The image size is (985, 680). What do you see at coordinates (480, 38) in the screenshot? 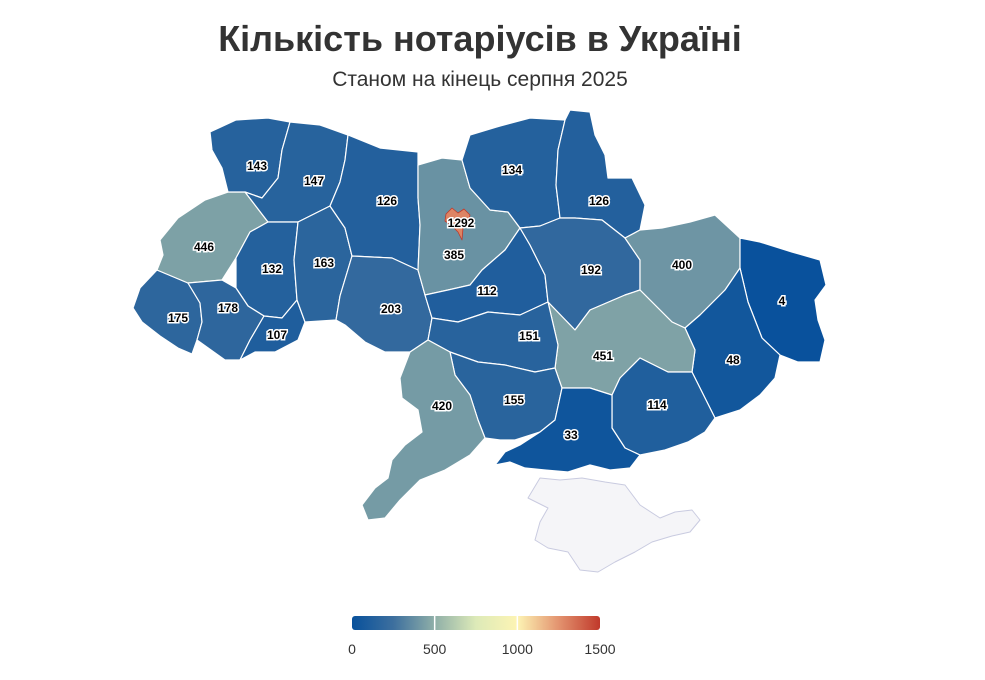
I see `page-title: Кількість нотаріусів в Україні` at bounding box center [480, 38].